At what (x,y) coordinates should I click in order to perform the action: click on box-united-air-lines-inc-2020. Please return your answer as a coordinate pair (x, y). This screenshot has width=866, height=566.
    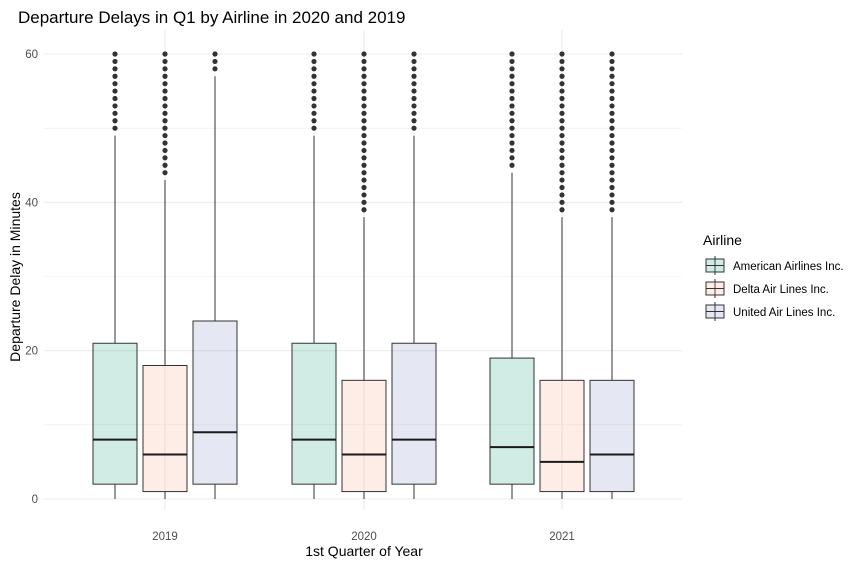
    Looking at the image, I should click on (414, 275).